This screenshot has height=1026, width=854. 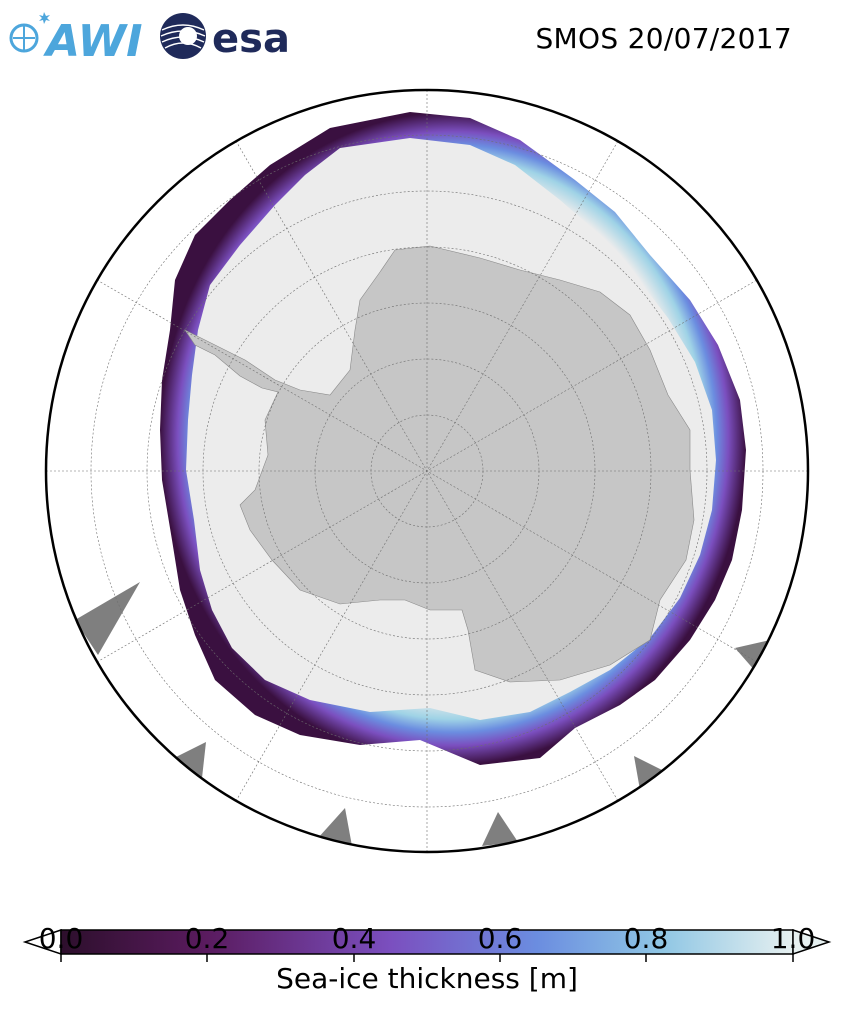 What do you see at coordinates (500, 938) in the screenshot?
I see `colorbar-tick-label: 0.6` at bounding box center [500, 938].